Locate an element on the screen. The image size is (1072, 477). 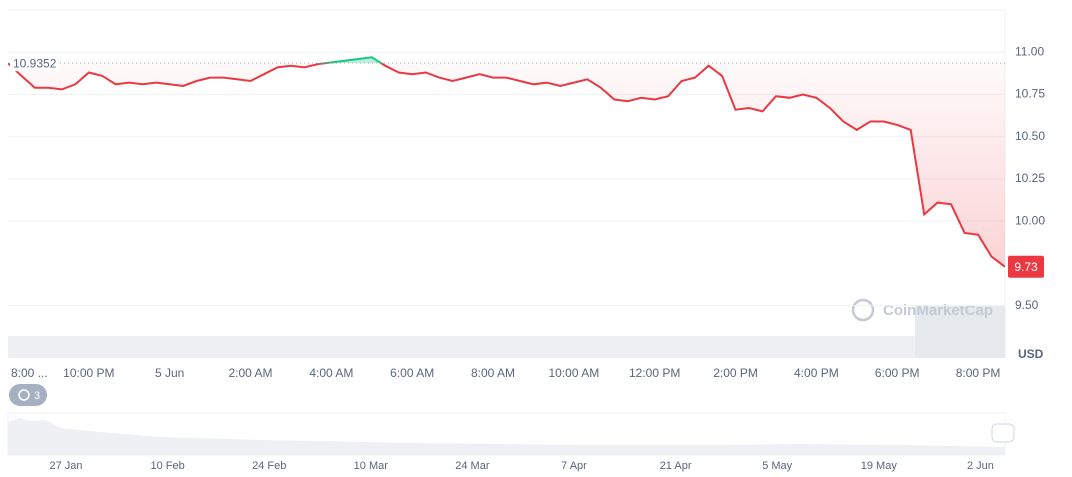
x-tick-label: 4:00 PM is located at coordinates (816, 373).